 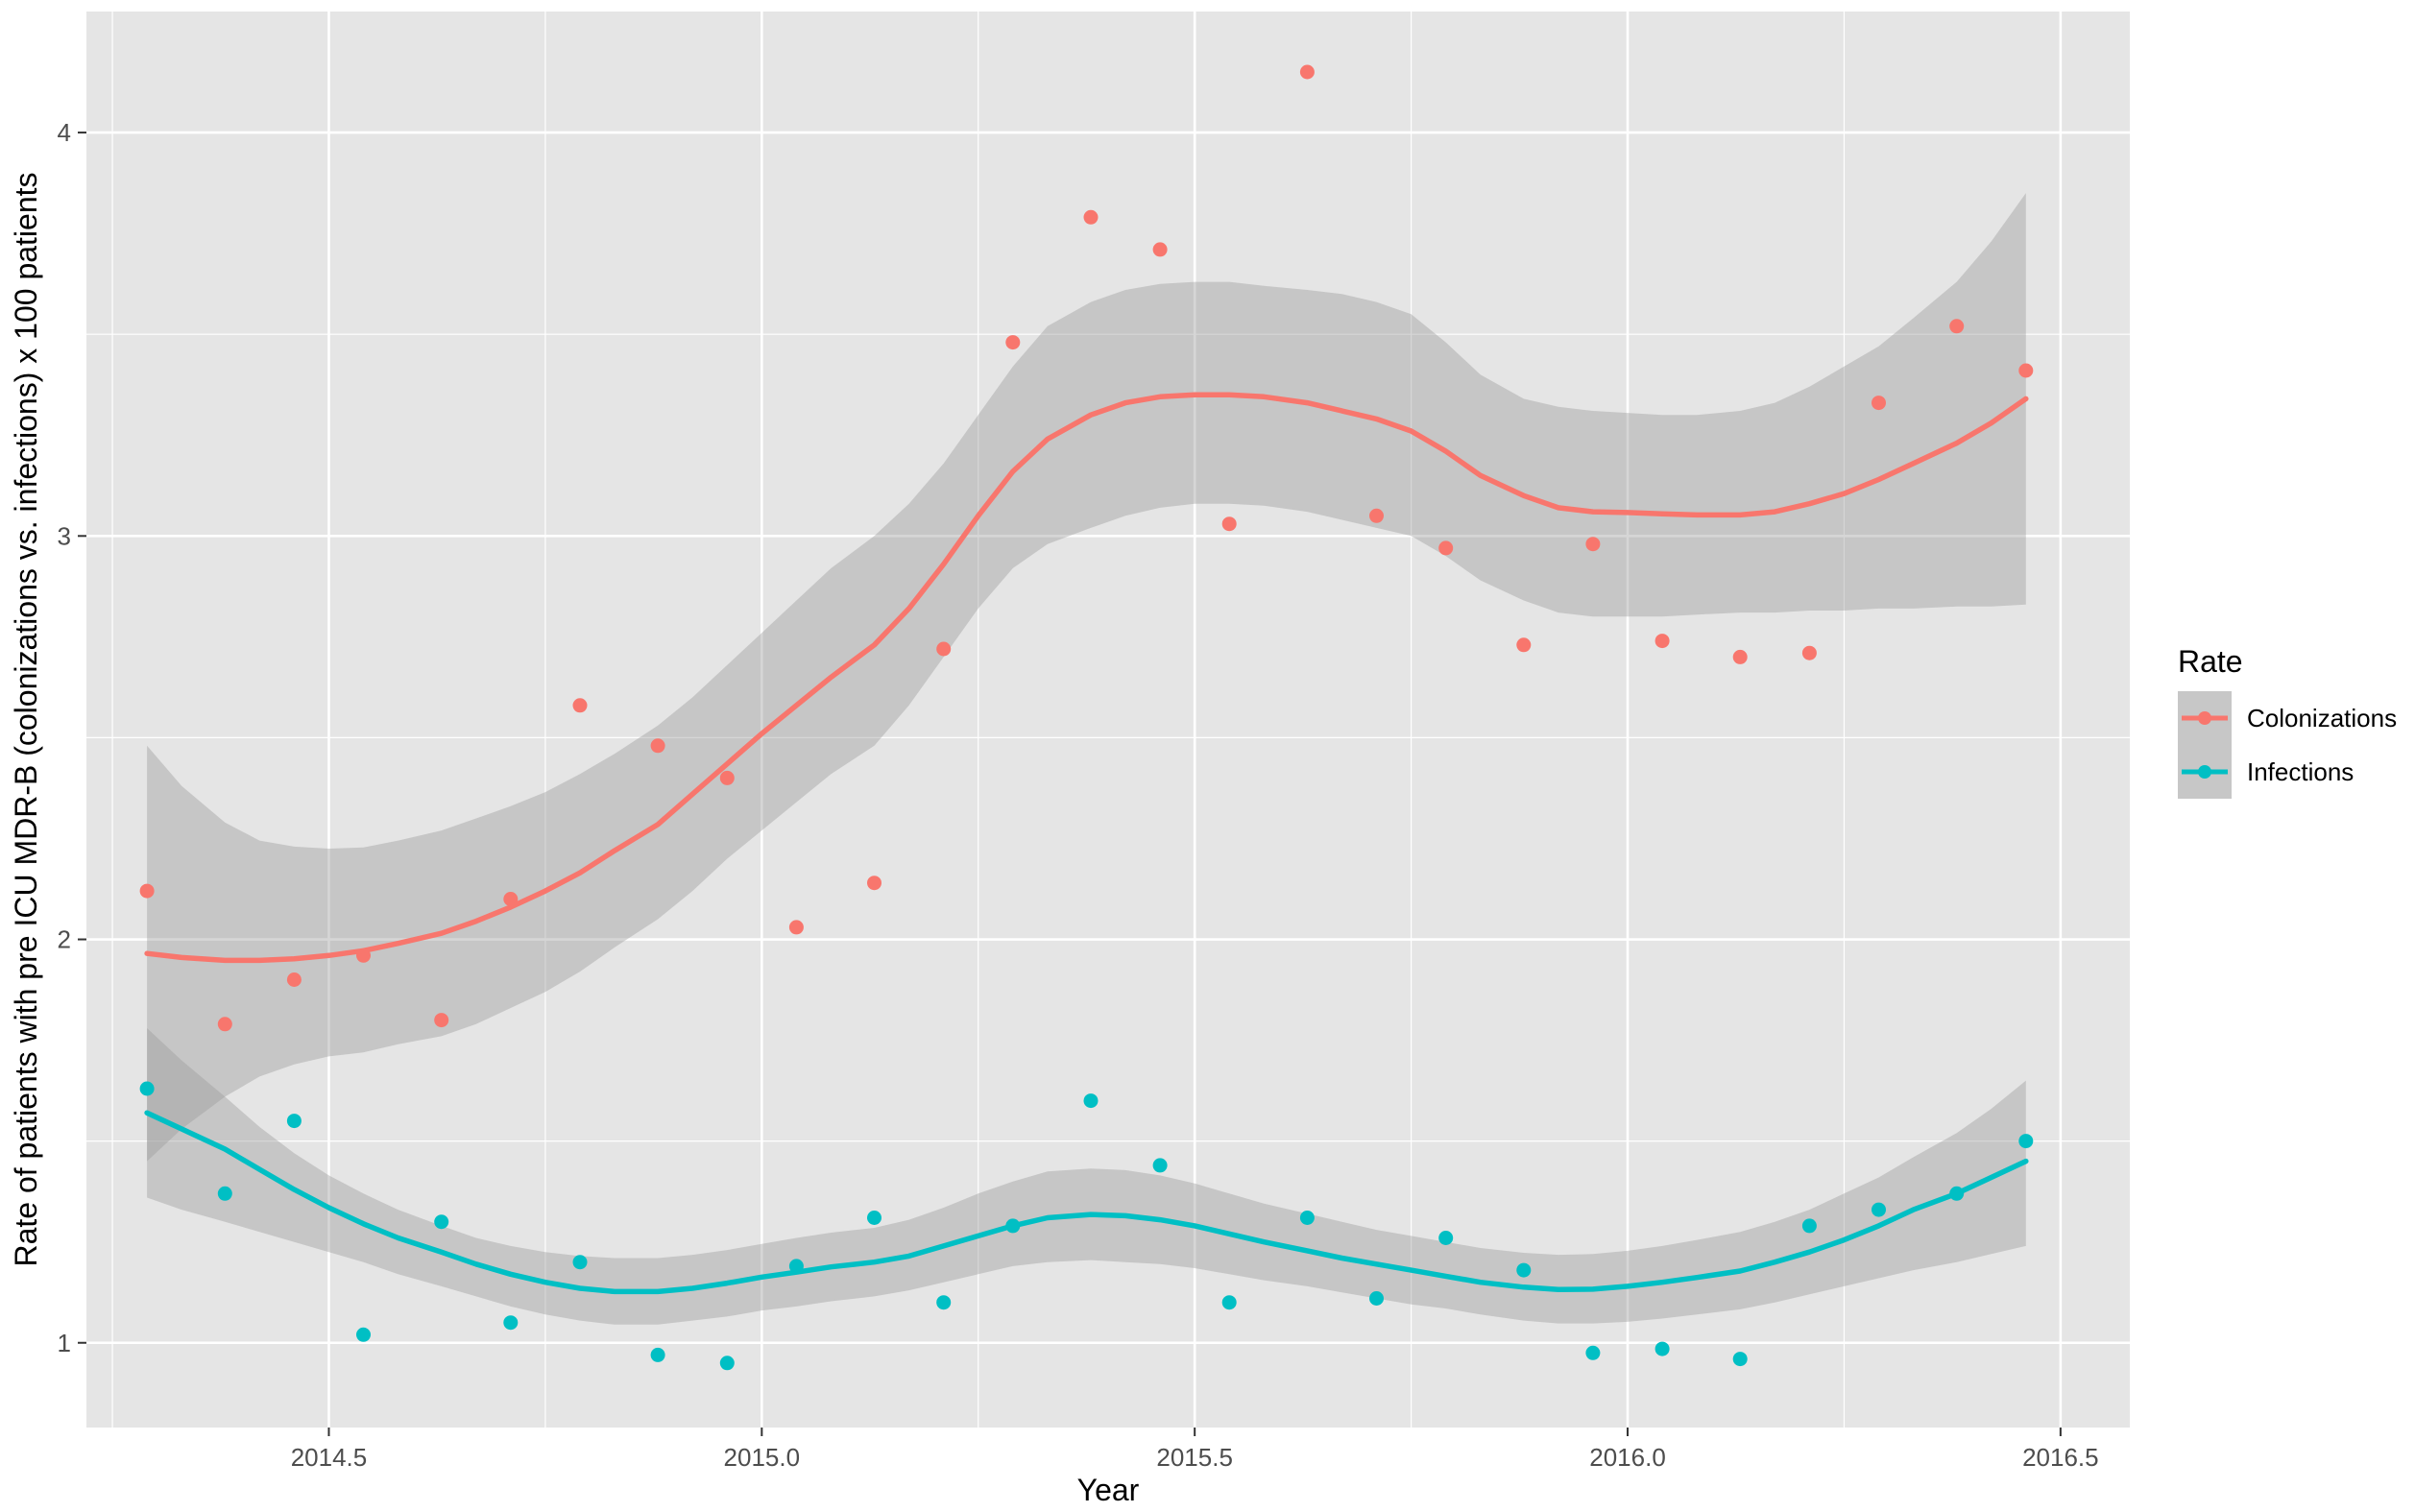 I want to click on x-axis-ticks: 2014.5 2015.0 2015.5 2016.0 2016.5, so click(x=1195, y=1450).